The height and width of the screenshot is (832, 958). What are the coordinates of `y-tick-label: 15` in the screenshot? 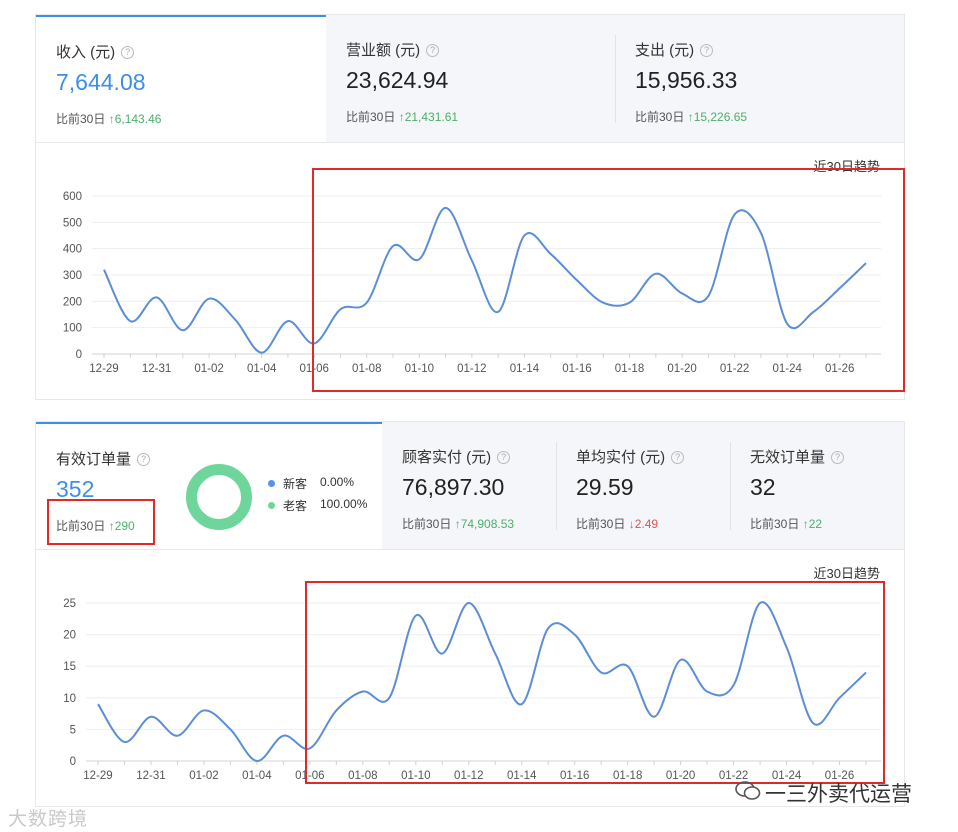 It's located at (69, 667).